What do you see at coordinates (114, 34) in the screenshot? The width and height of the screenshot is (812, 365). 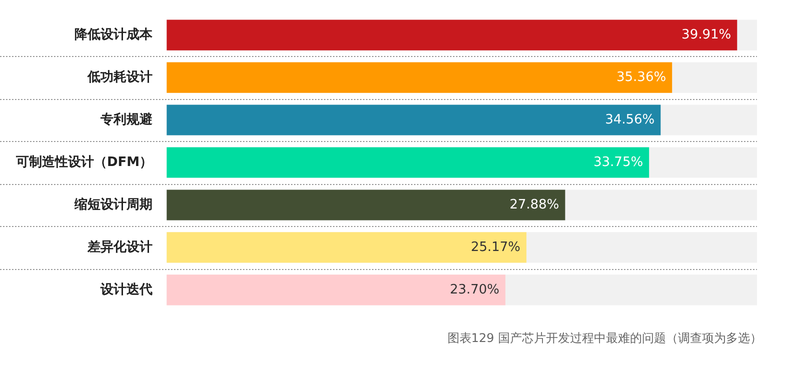 I see `y-tick-label: 降低设计成本` at bounding box center [114, 34].